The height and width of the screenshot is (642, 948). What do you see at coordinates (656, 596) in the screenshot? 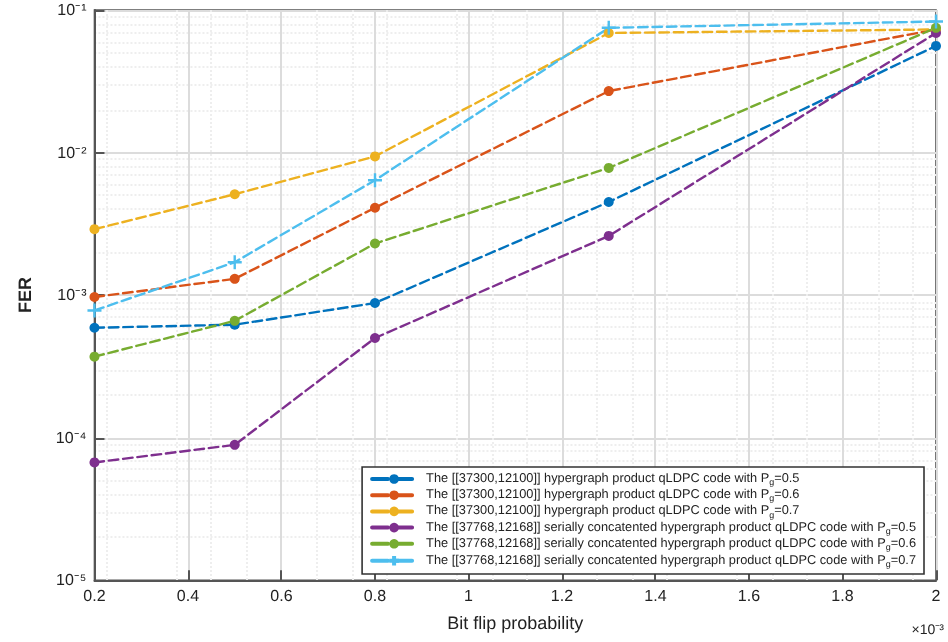
I see `x-tick-label: 1.4` at bounding box center [656, 596].